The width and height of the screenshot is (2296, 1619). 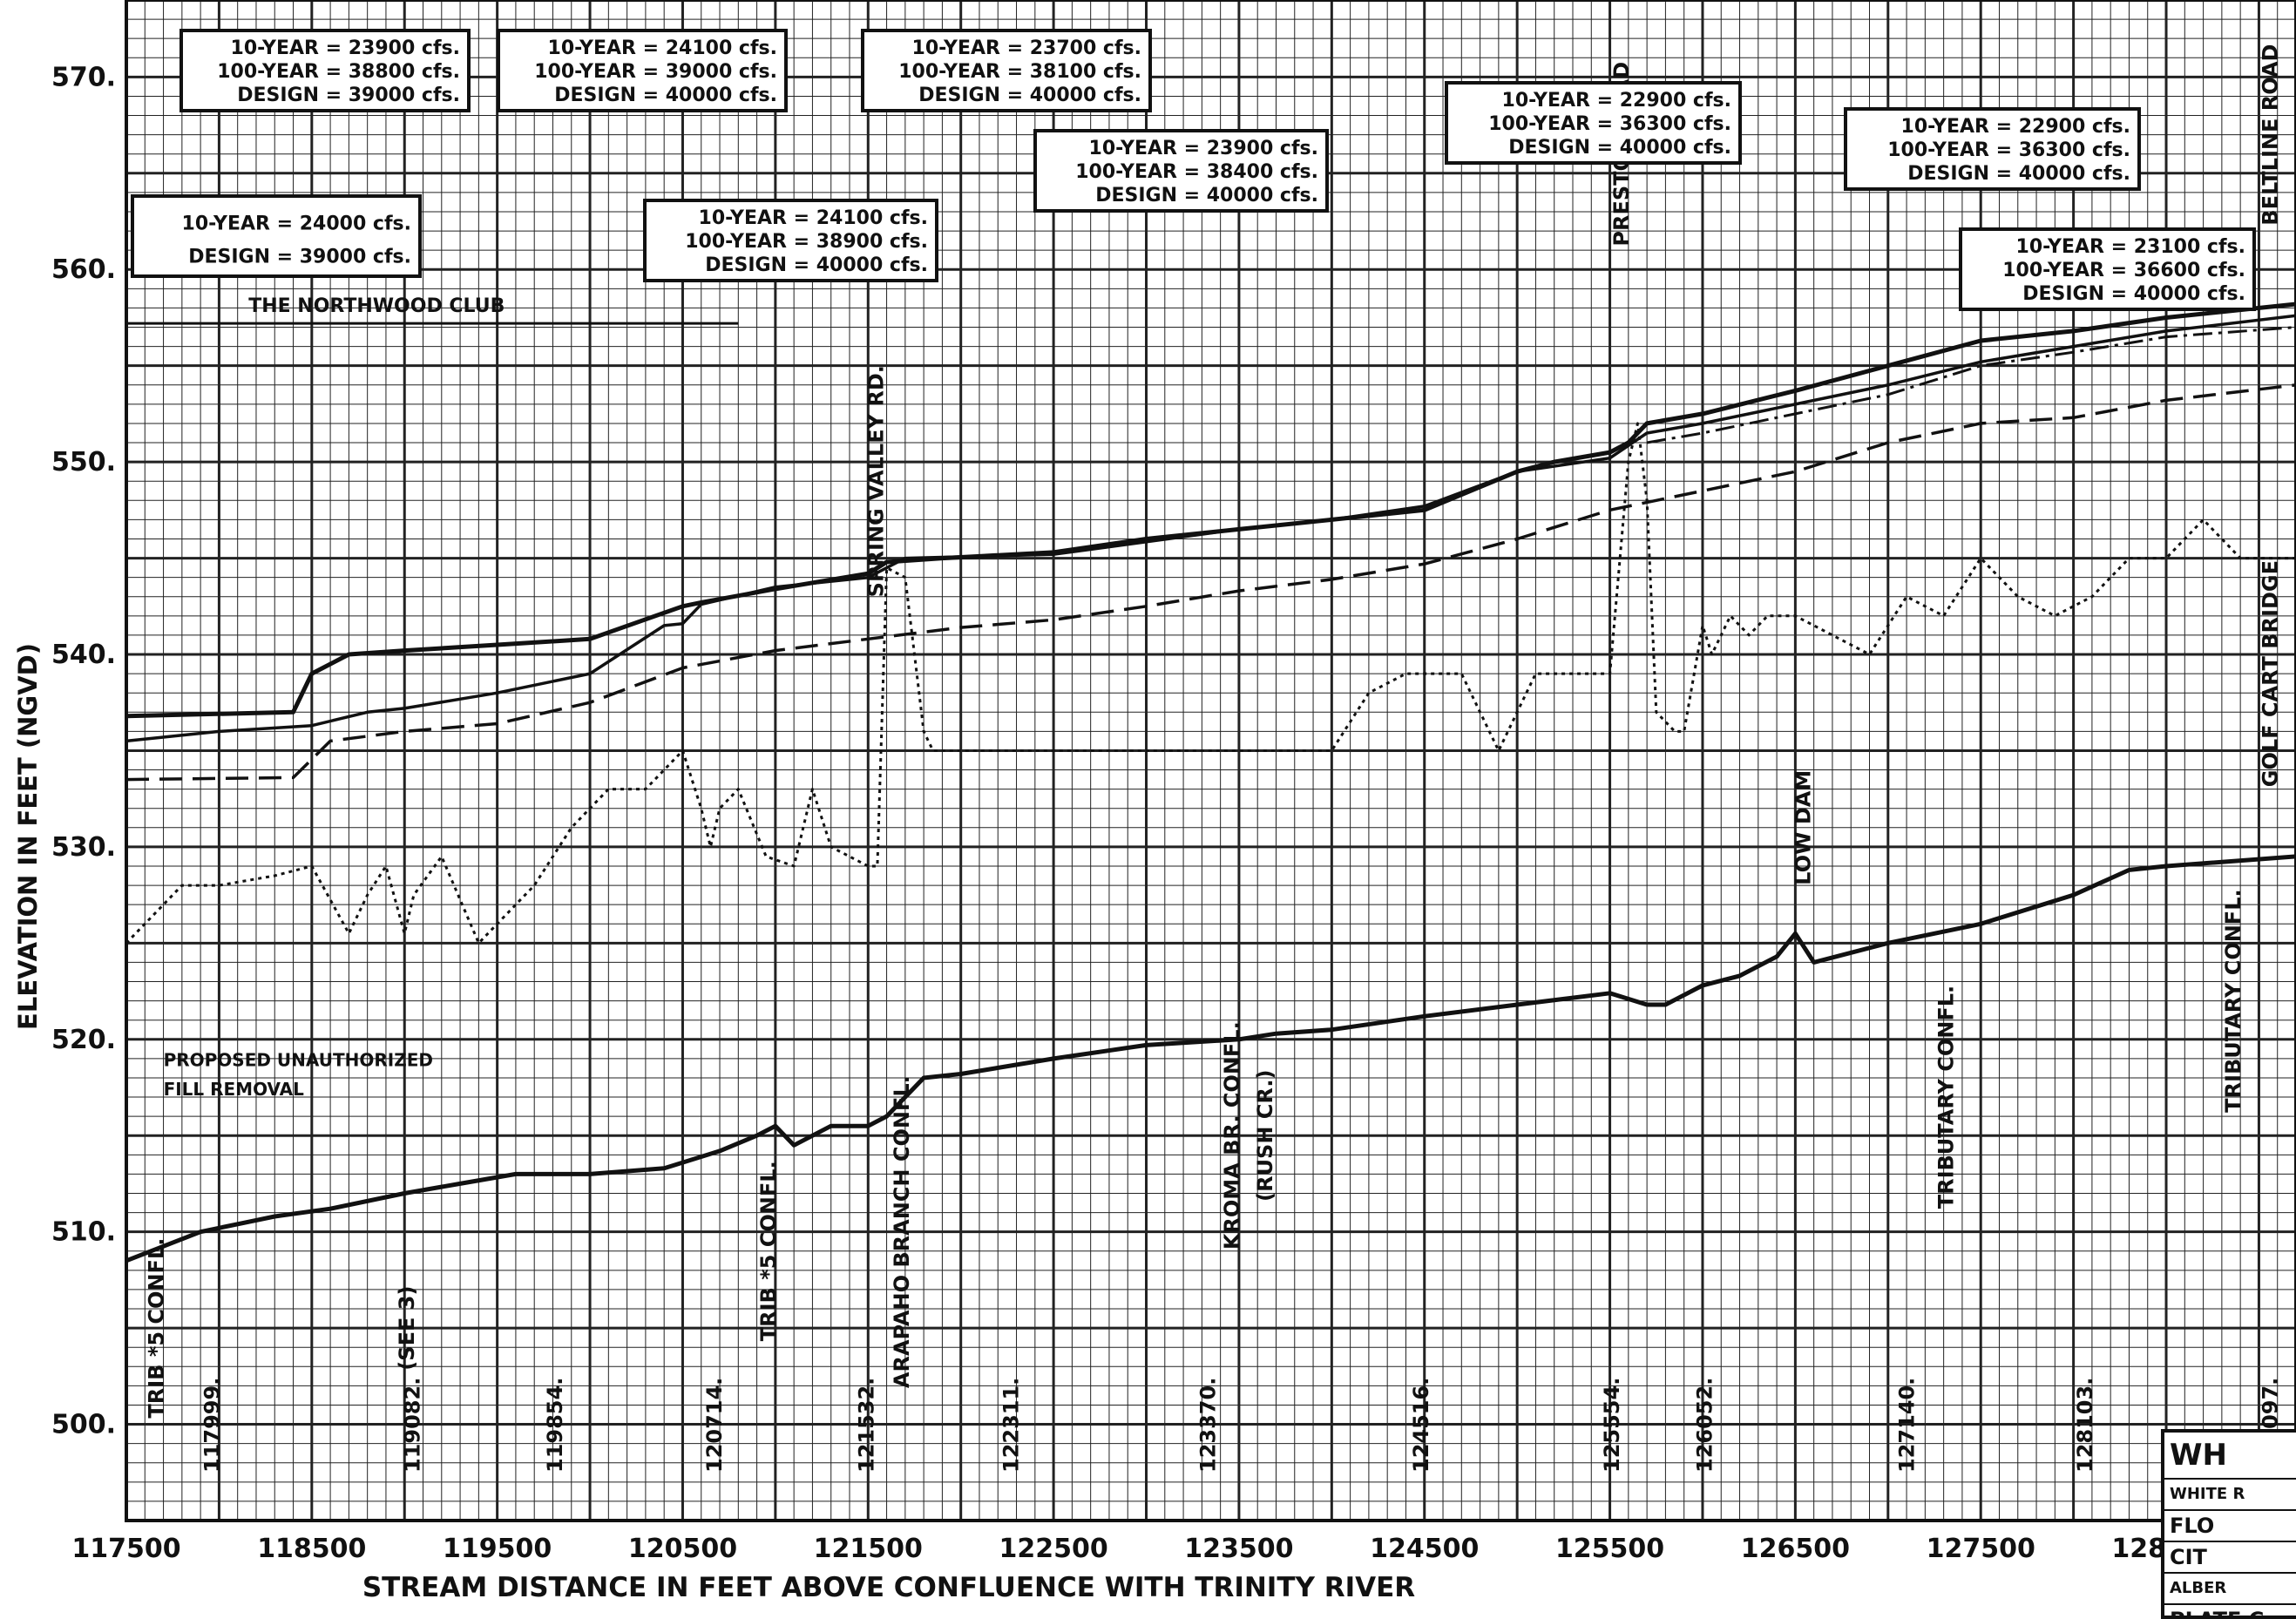 I want to click on station-label: 126052., so click(x=1705, y=1425).